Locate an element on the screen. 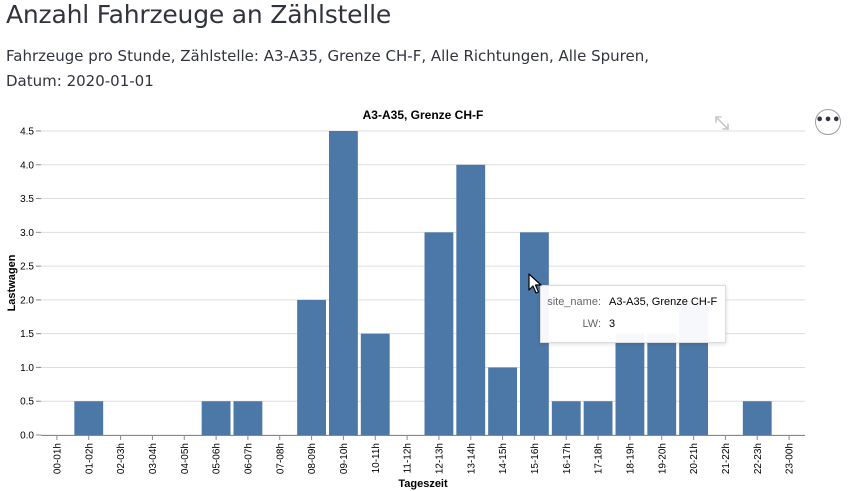 The image size is (851, 491). tooltip-row: site_name: A3-A35, Grenze CH-F is located at coordinates (633, 303).